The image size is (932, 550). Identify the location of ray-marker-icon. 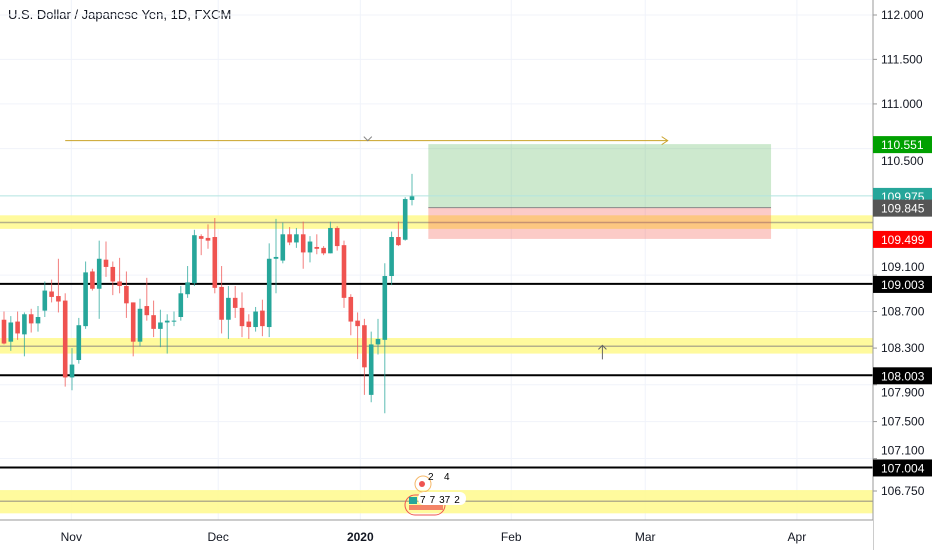
(368, 139).